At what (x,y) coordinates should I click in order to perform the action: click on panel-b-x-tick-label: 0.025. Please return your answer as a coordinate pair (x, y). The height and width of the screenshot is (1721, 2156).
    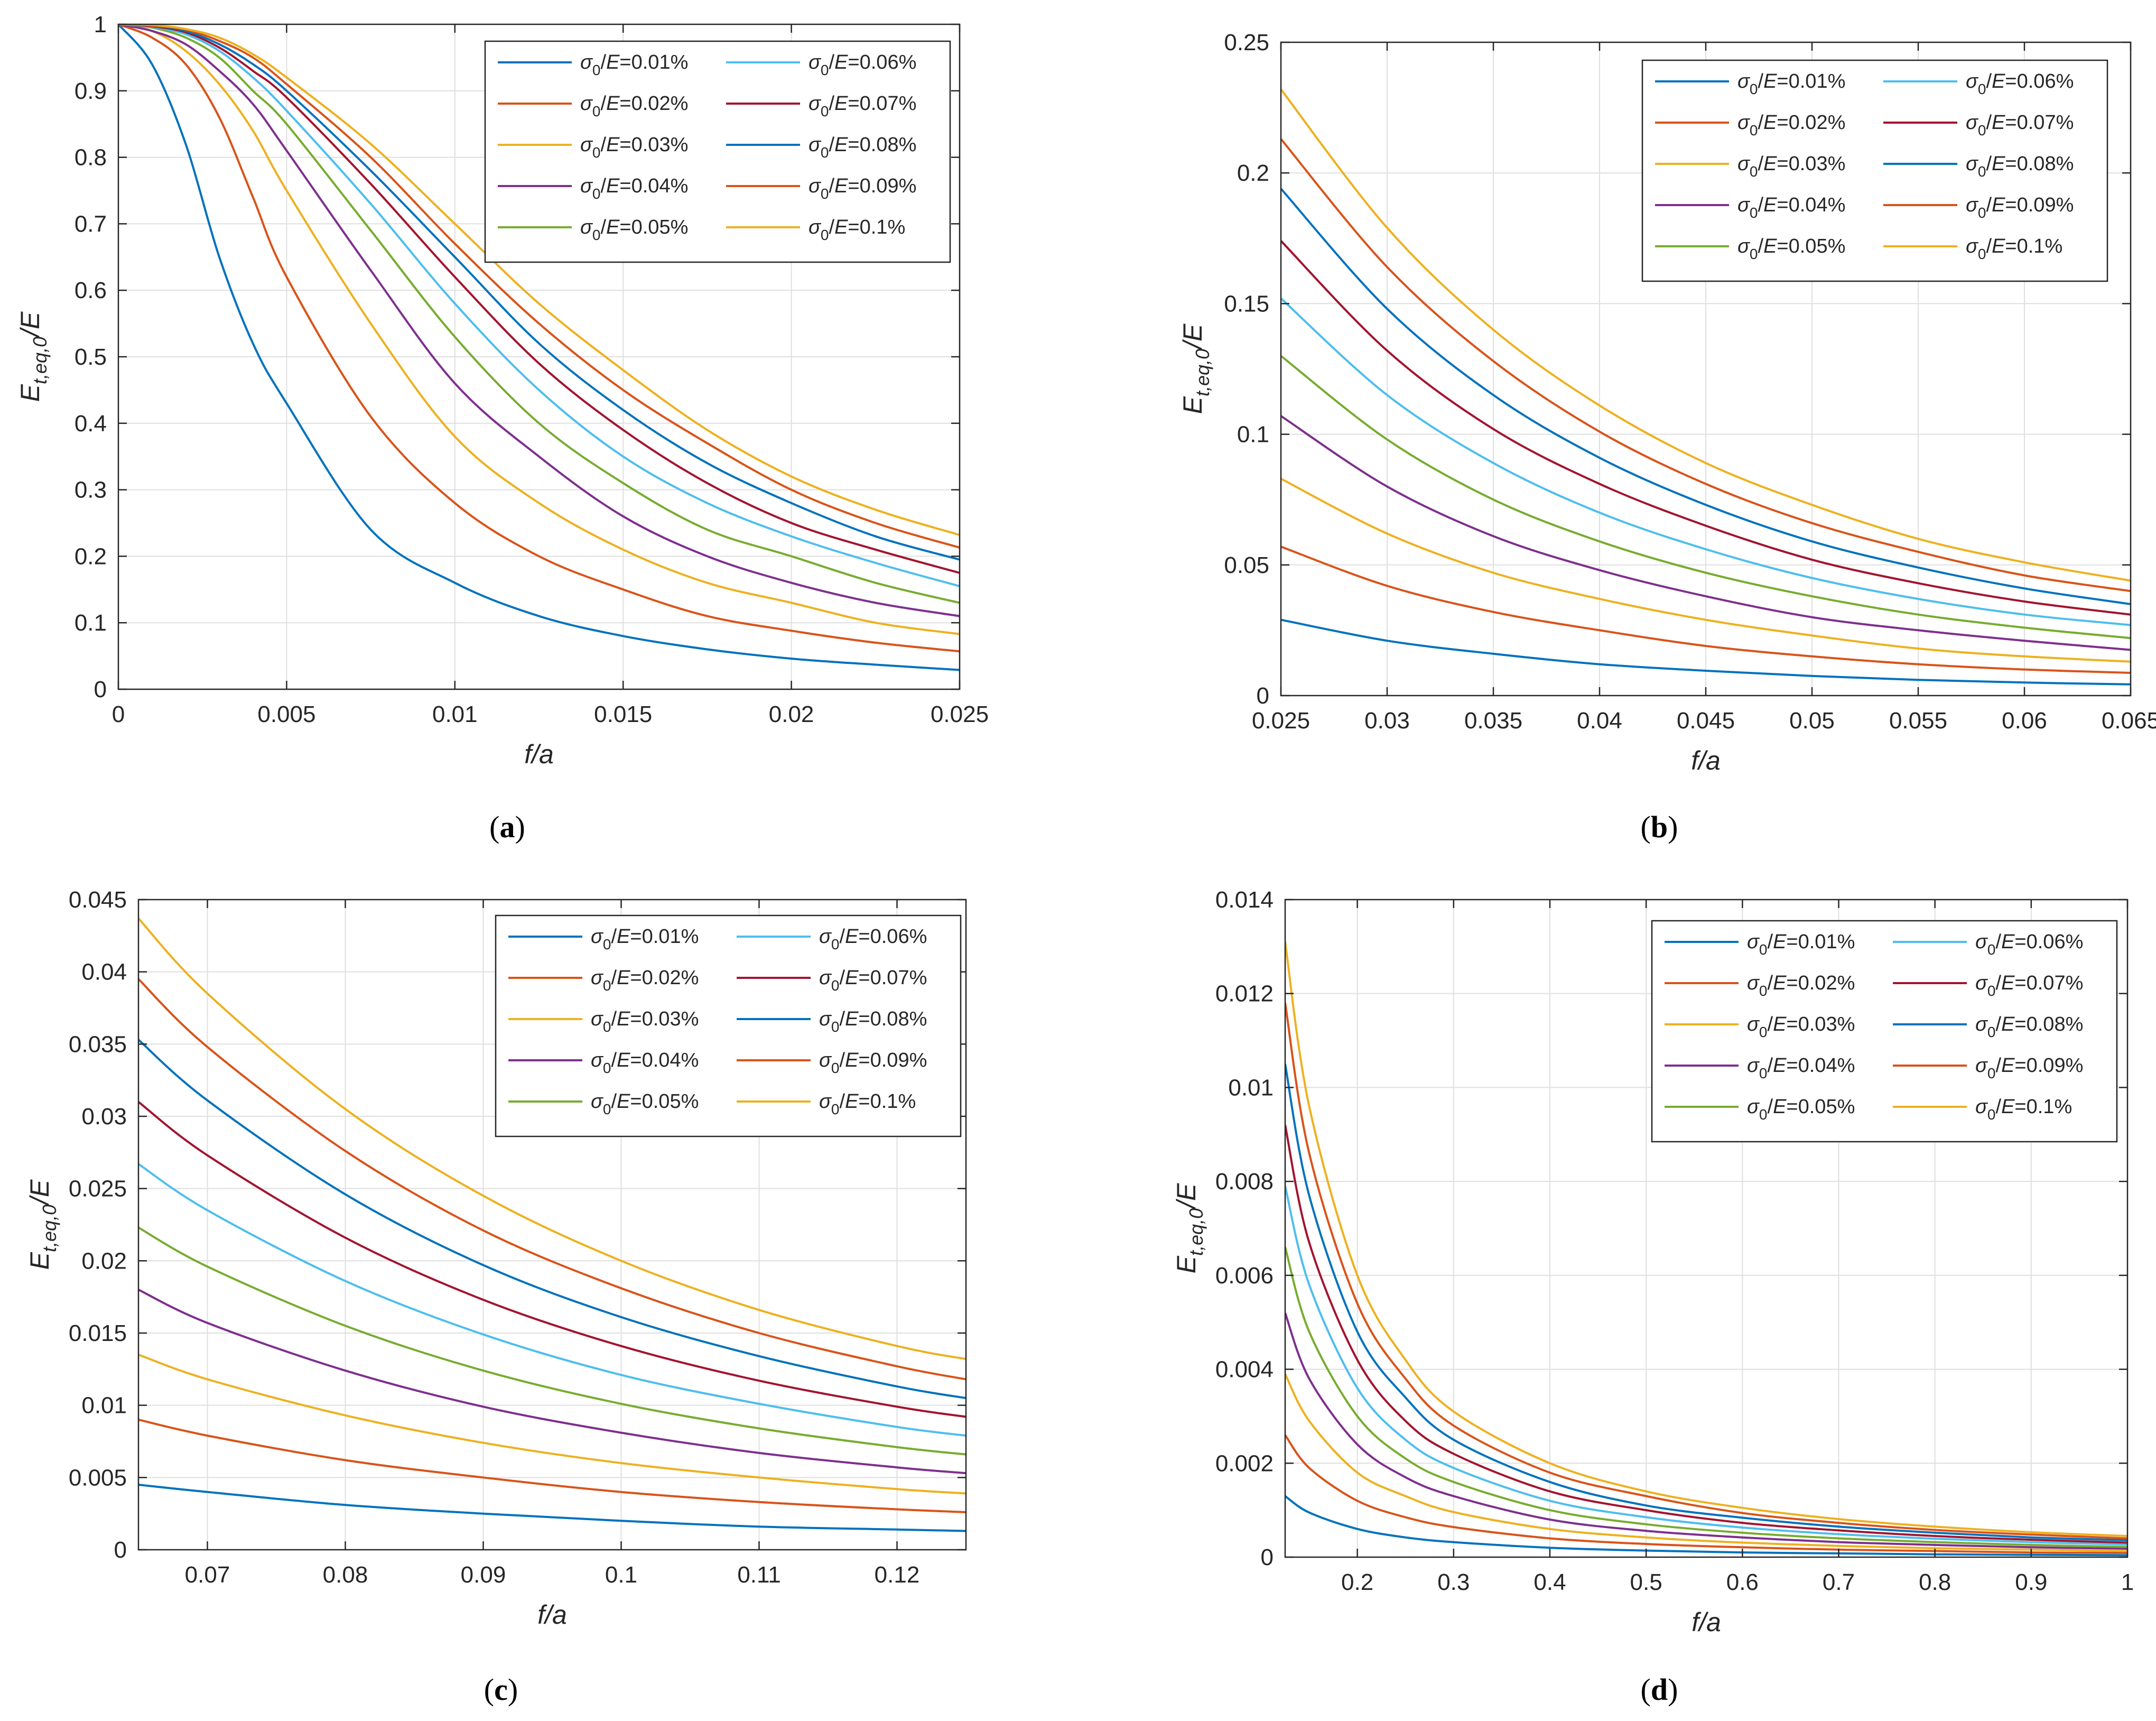
    Looking at the image, I should click on (1281, 721).